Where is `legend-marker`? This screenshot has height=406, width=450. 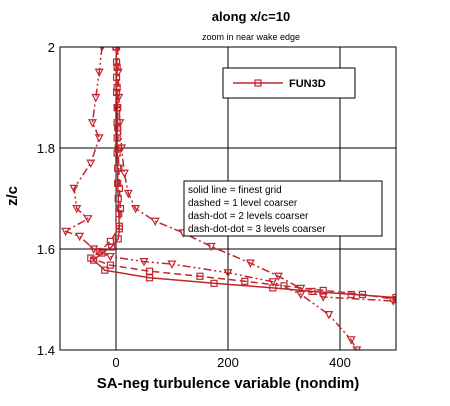 legend-marker is located at coordinates (258, 83).